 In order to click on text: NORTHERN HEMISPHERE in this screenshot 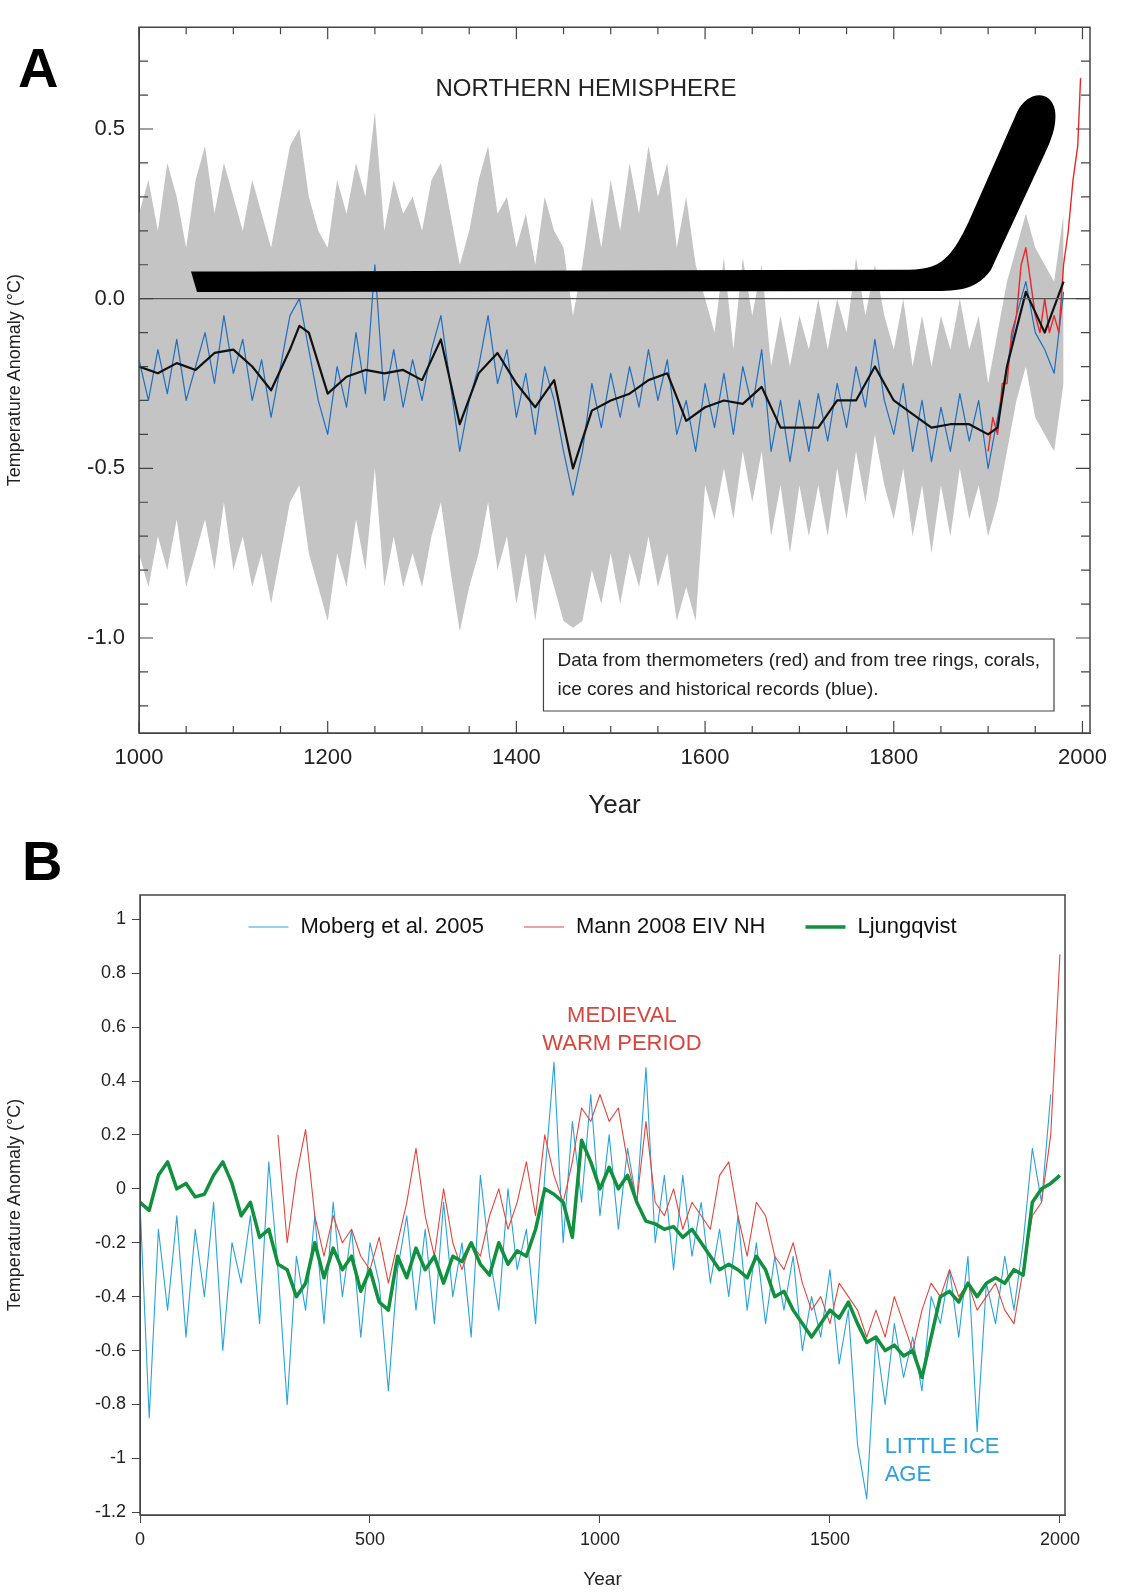, I will do `click(586, 87)`.